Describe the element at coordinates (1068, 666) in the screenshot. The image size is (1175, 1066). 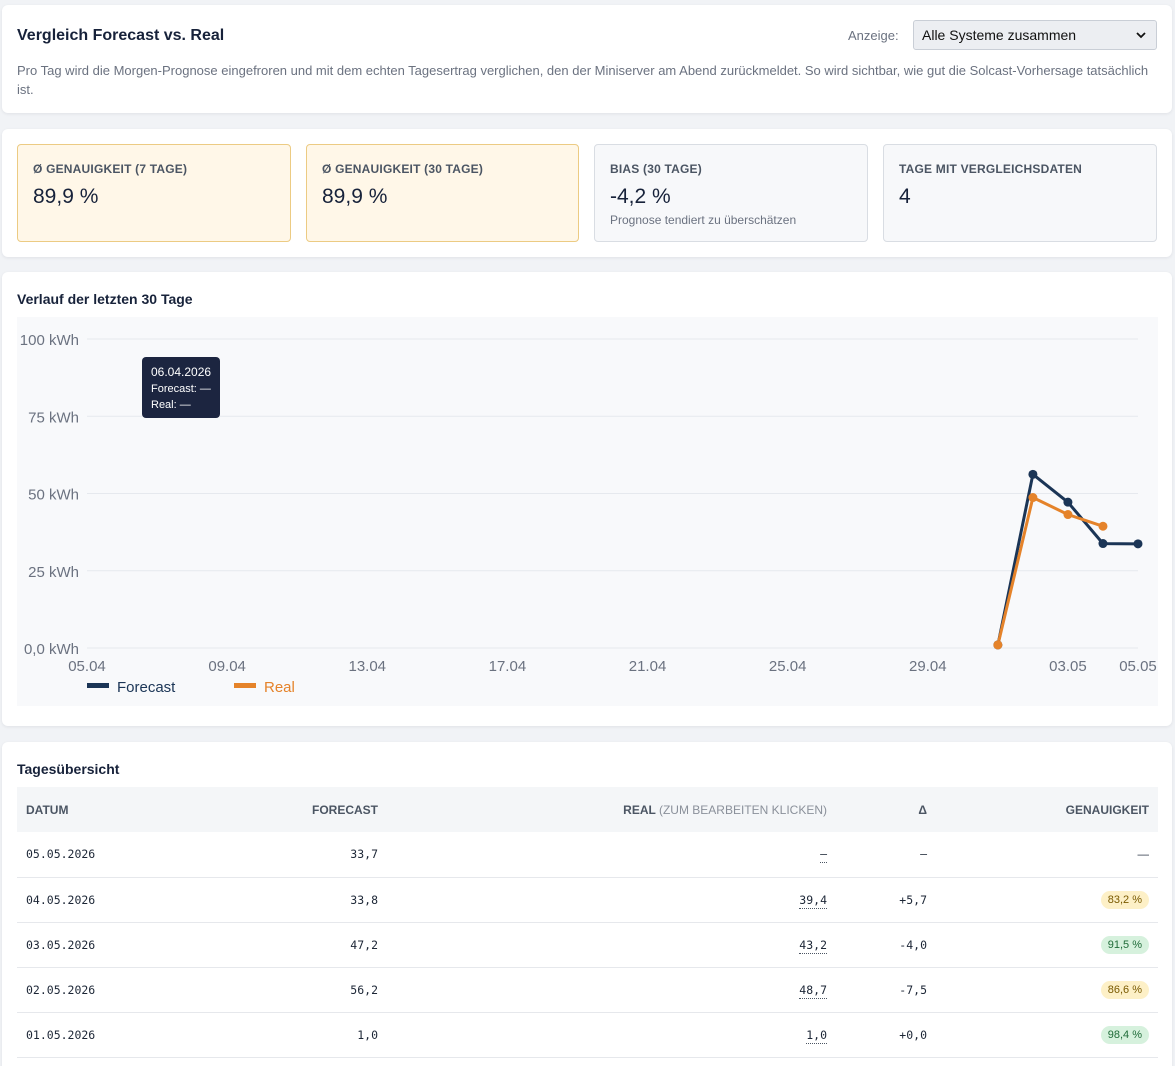
I see `x-tick-label: 03.05` at that location.